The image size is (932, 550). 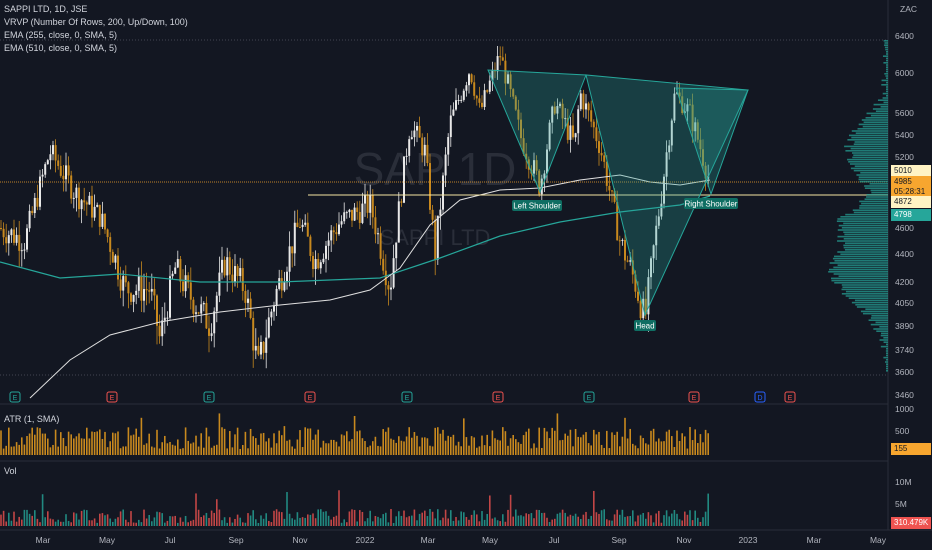 I want to click on volume-pane-label: Vol, so click(x=10, y=471).